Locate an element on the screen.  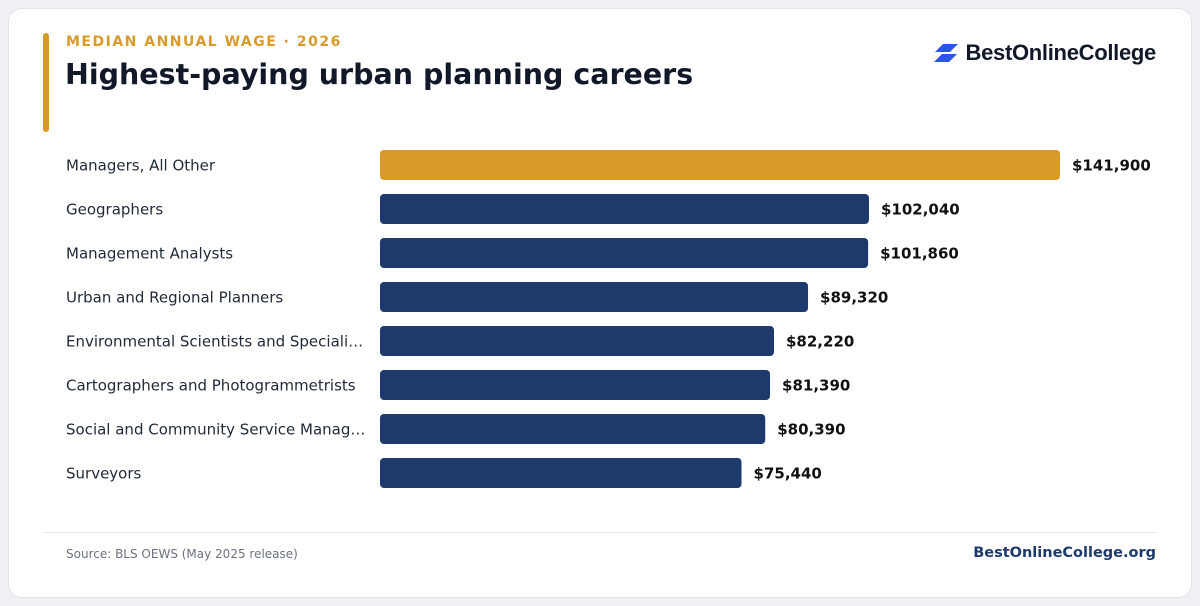
brand-logo: BestOnlineCollege is located at coordinates (1045, 53).